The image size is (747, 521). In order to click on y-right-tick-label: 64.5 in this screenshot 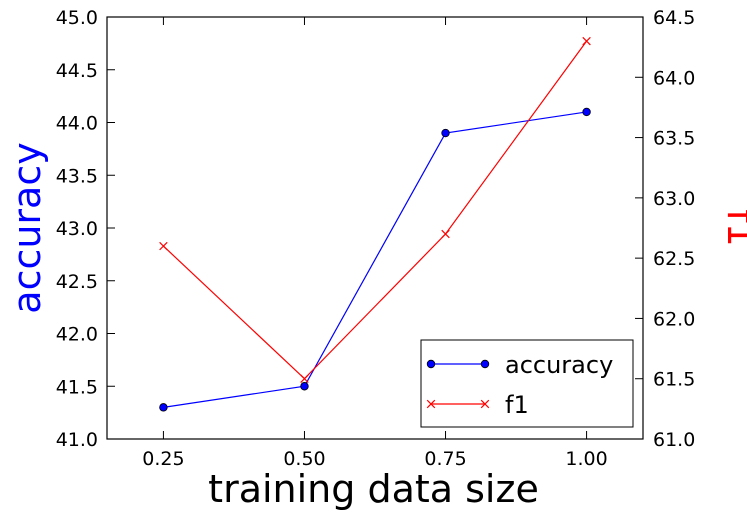, I will do `click(674, 18)`.